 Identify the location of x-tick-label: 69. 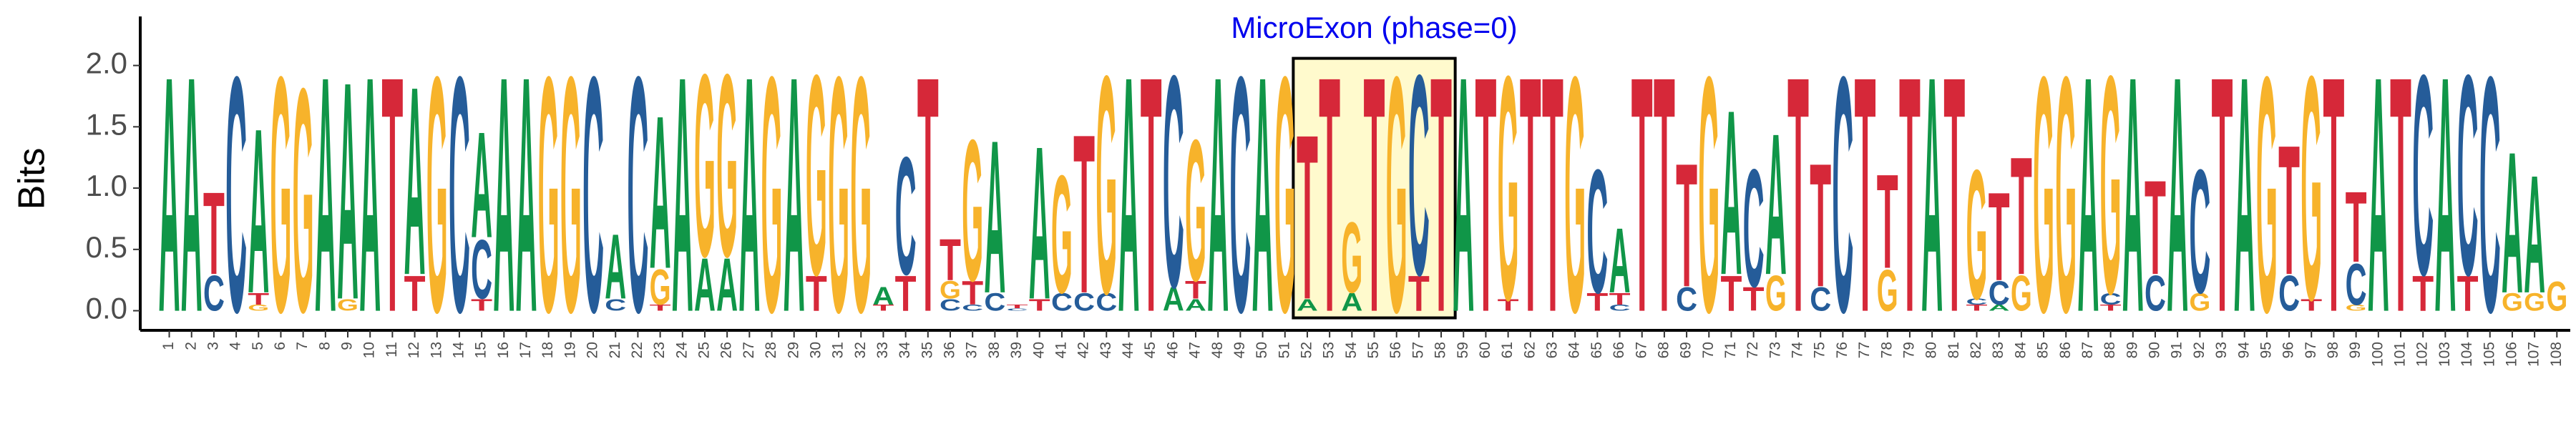
(1686, 350).